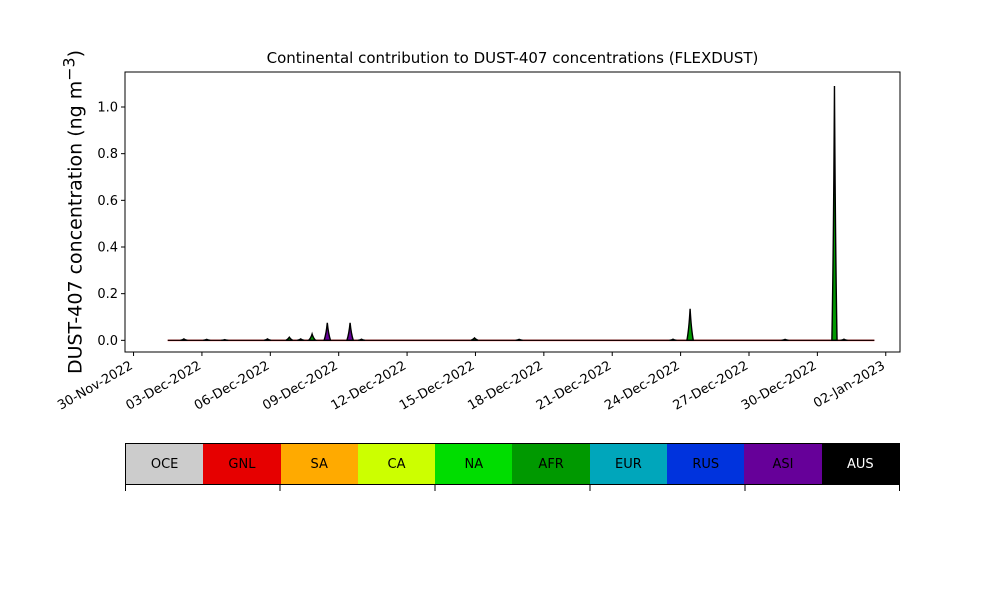 This screenshot has width=1000, height=600. What do you see at coordinates (369, 385) in the screenshot?
I see `x-tick-label: 12-Dec-2022` at bounding box center [369, 385].